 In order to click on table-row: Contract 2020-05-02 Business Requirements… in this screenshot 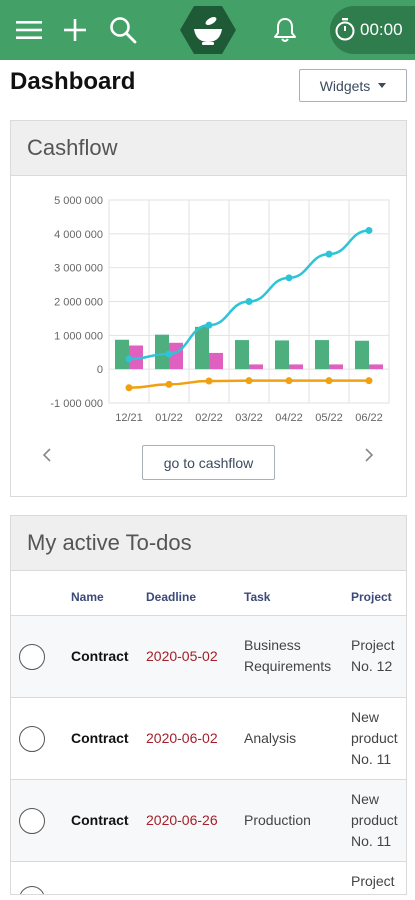, I will do `click(208, 657)`.